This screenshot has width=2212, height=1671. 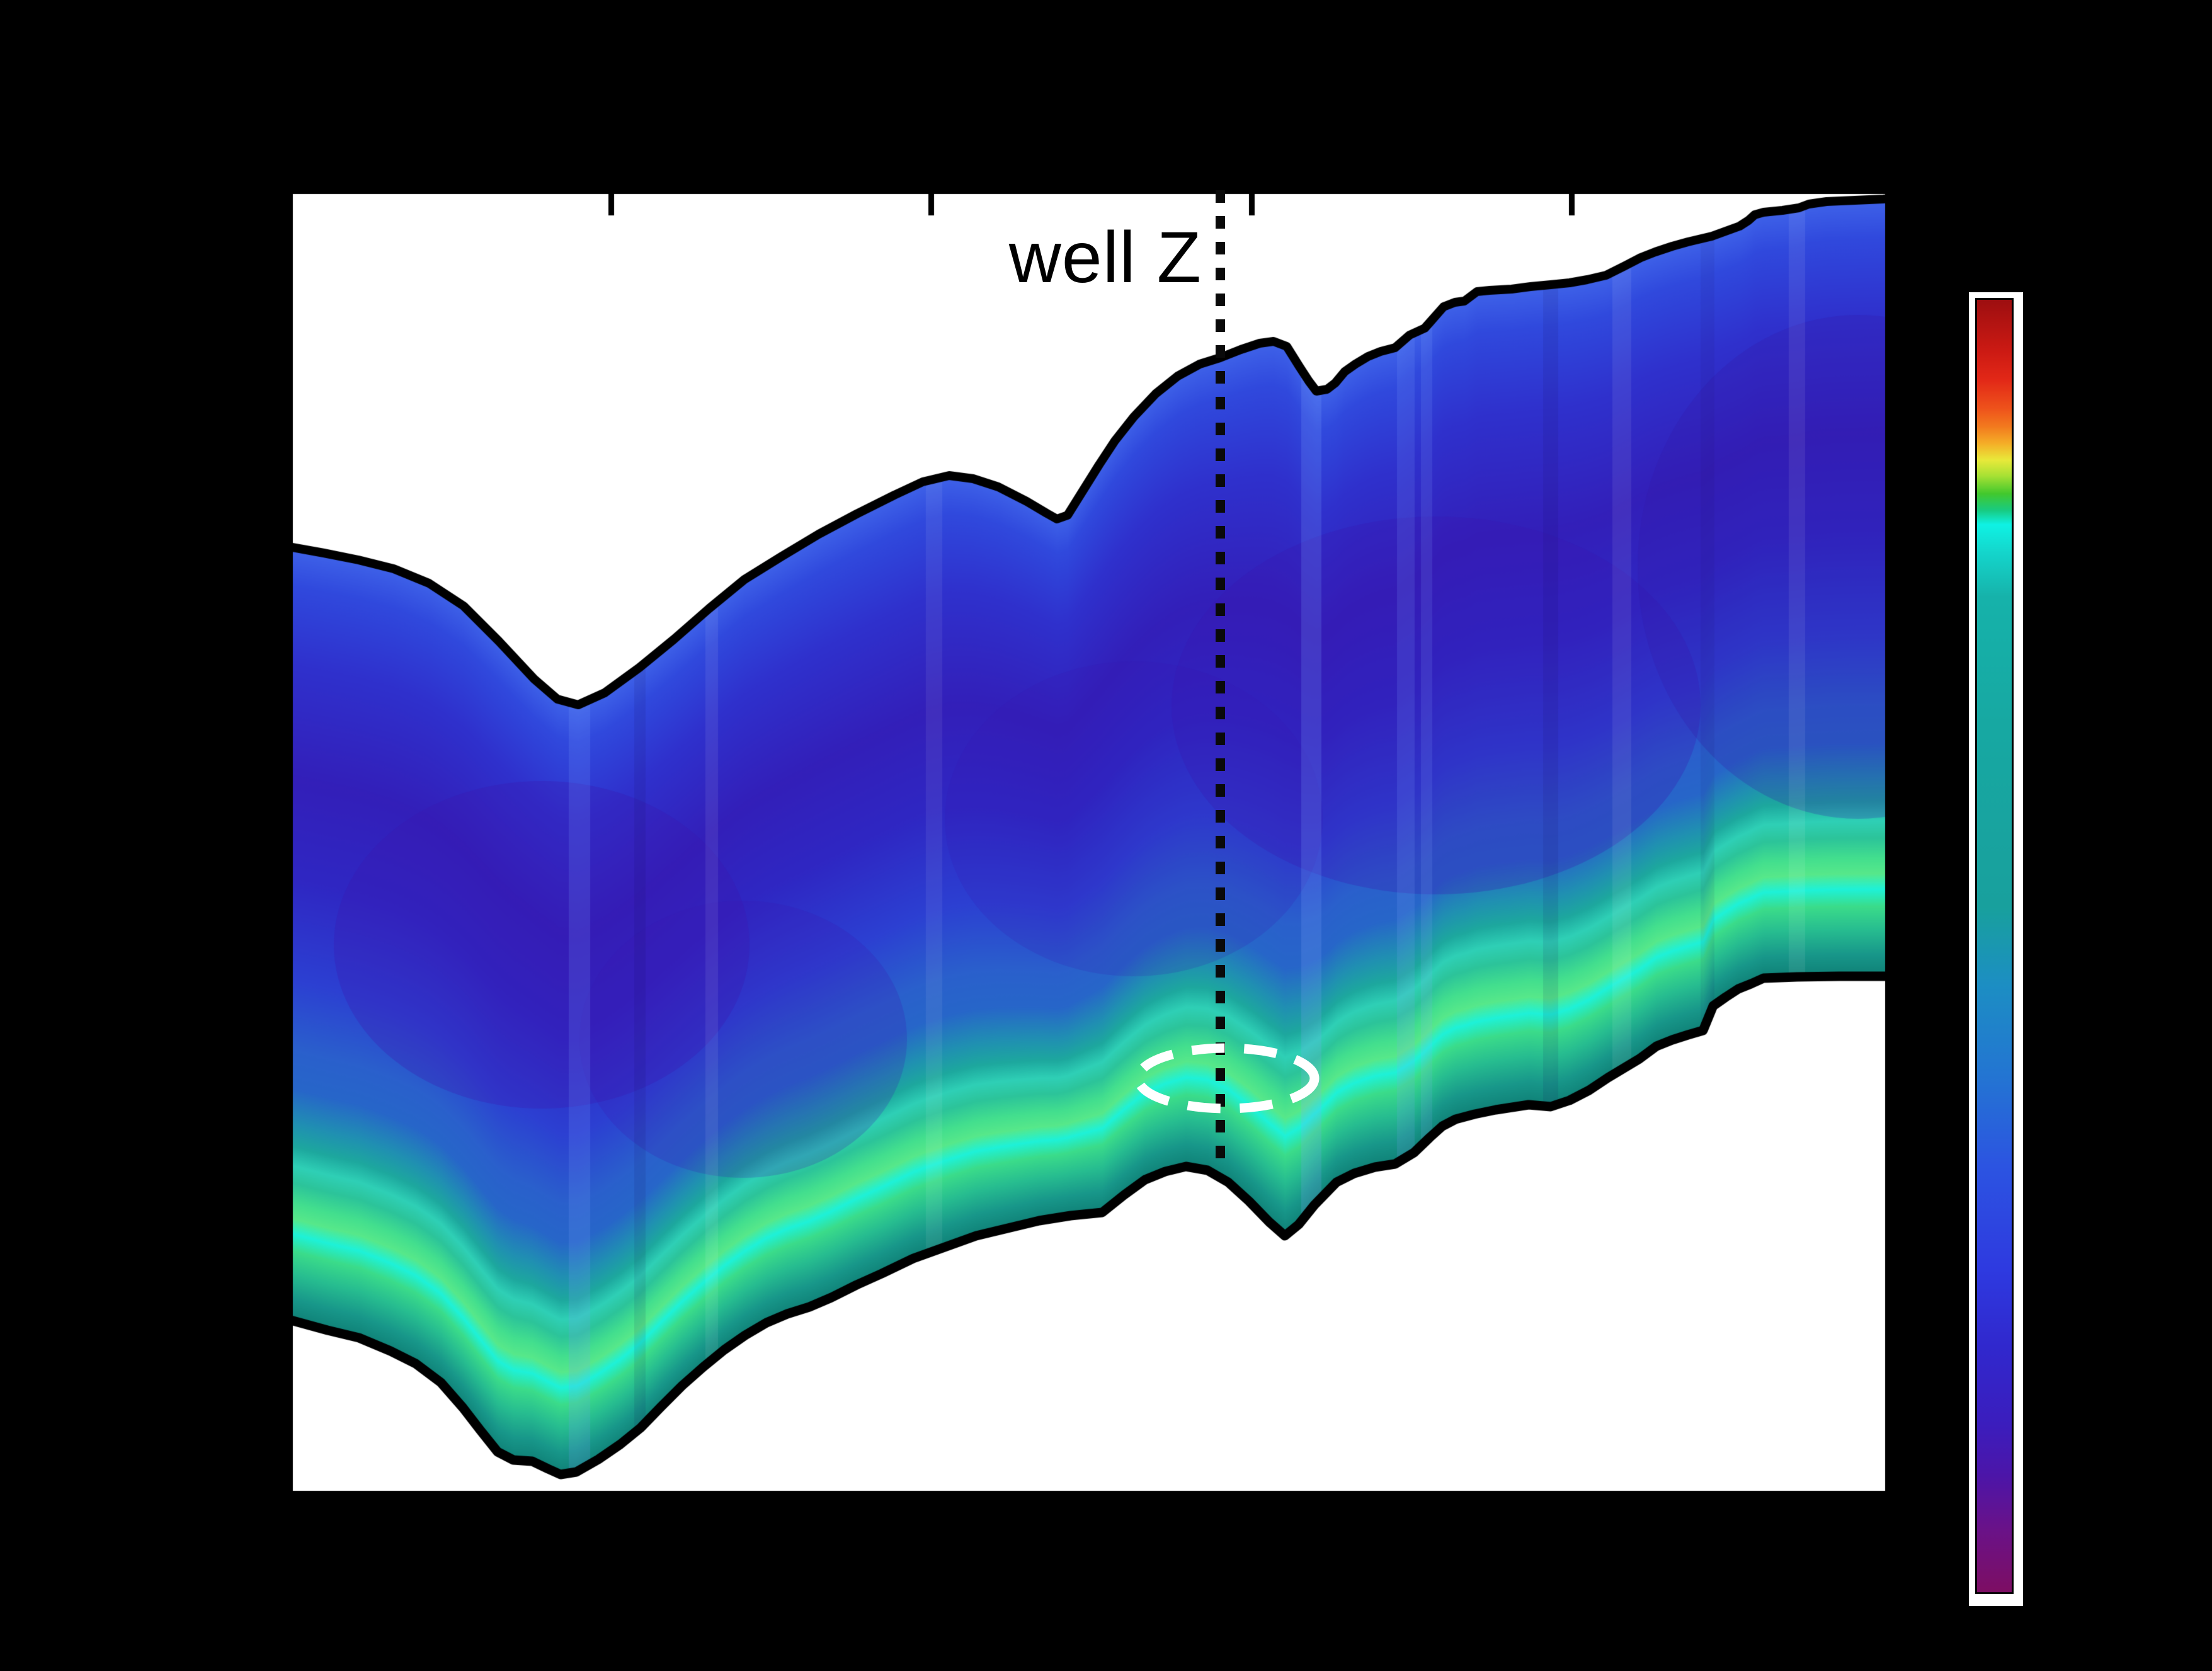 I want to click on highlight-ellipse, so click(x=1226, y=1079).